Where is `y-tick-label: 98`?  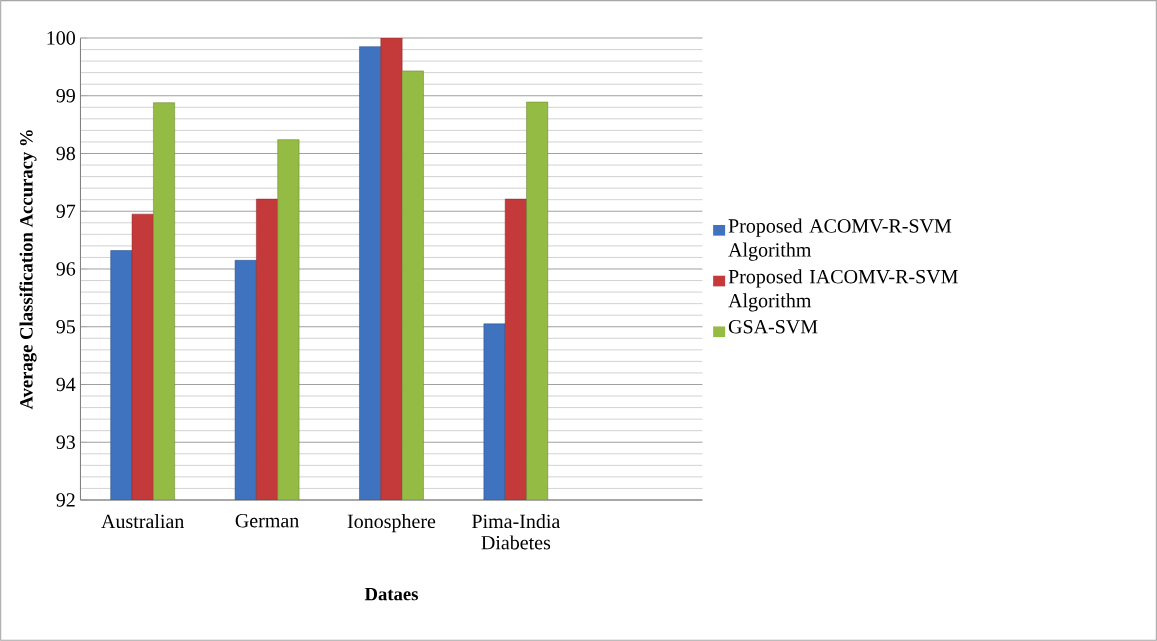
y-tick-label: 98 is located at coordinates (65, 153).